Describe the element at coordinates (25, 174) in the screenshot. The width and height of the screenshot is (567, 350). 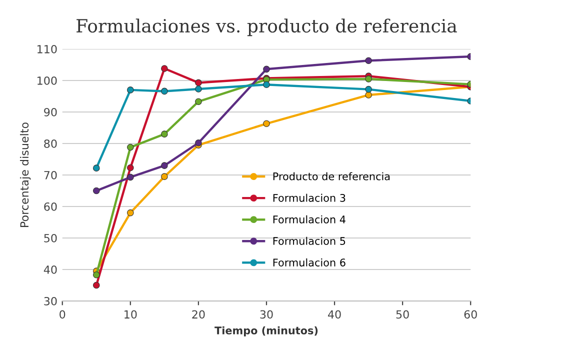
I see `y-axis-title: Porcentaje disuelto` at that location.